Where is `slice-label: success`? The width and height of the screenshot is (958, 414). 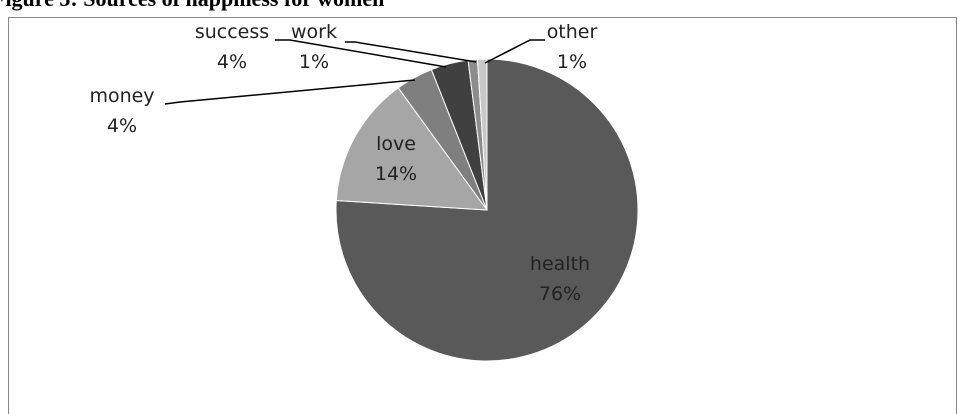
slice-label: success is located at coordinates (232, 32).